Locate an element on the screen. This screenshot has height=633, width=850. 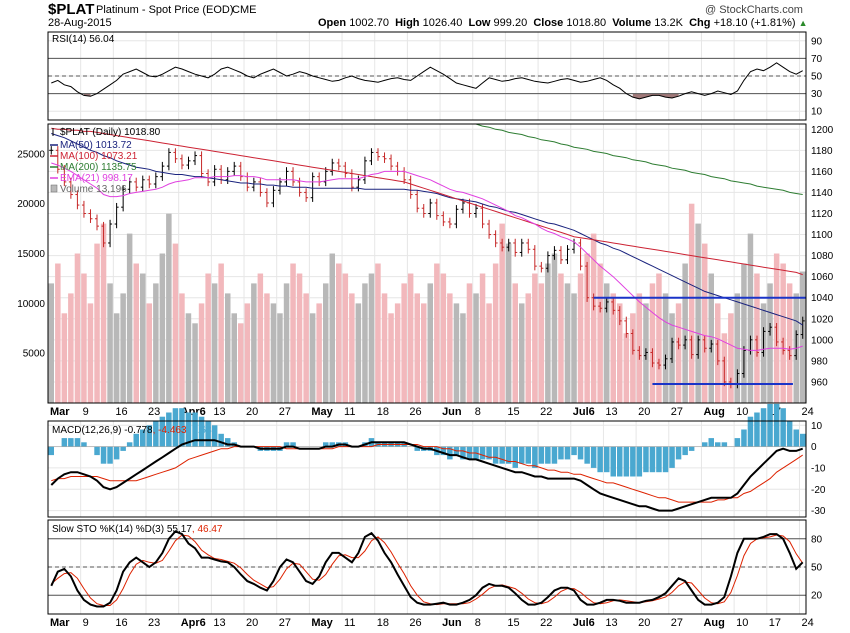
rsi-tick-label: 90 is located at coordinates (817, 41).